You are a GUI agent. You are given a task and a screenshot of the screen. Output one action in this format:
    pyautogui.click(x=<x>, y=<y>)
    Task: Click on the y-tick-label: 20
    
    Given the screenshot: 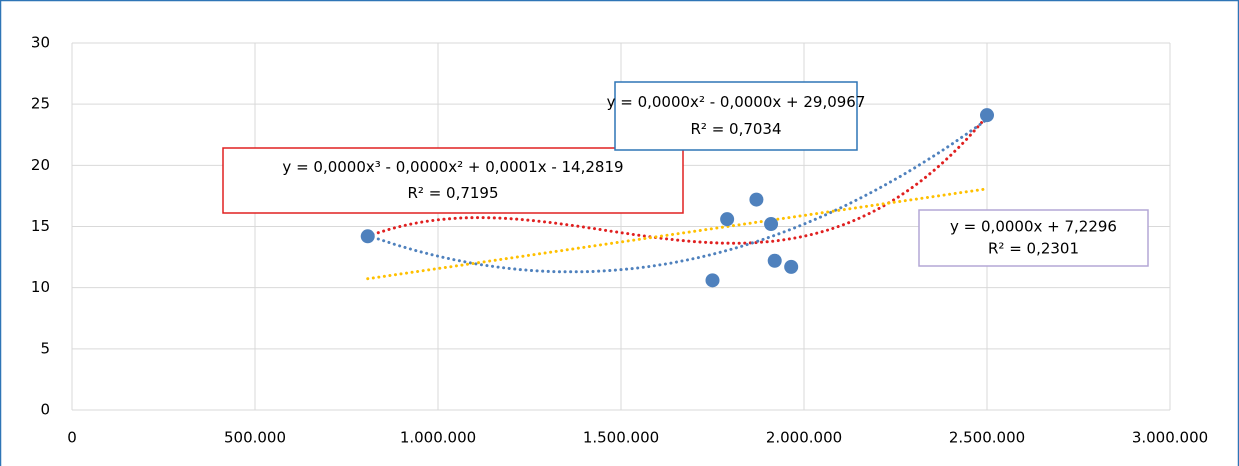 What is the action you would take?
    pyautogui.click(x=40, y=165)
    